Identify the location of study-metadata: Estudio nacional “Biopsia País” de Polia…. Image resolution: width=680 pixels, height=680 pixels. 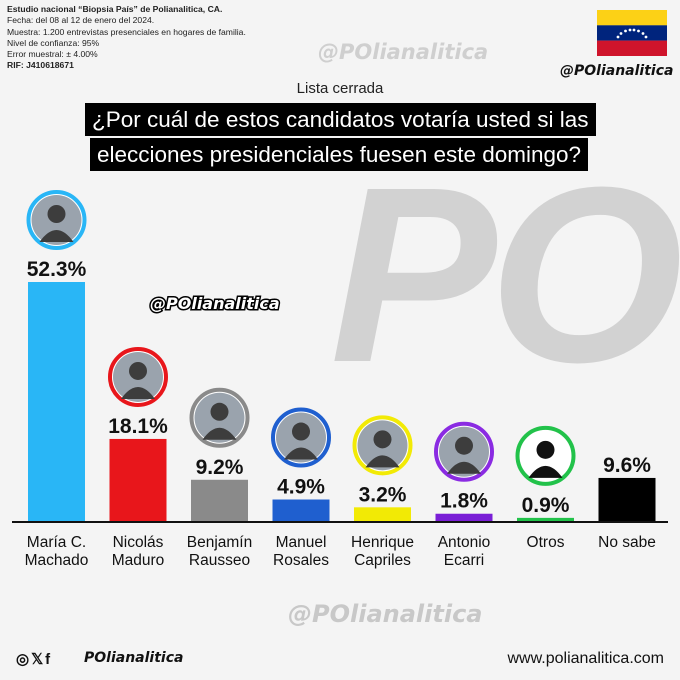
(126, 38).